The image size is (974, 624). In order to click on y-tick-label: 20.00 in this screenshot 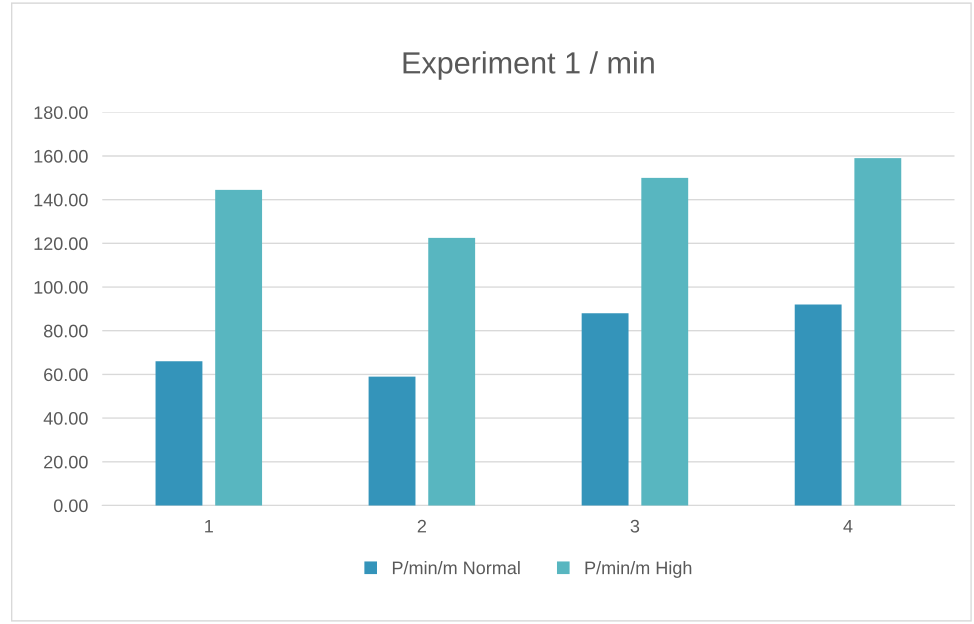, I will do `click(66, 462)`.